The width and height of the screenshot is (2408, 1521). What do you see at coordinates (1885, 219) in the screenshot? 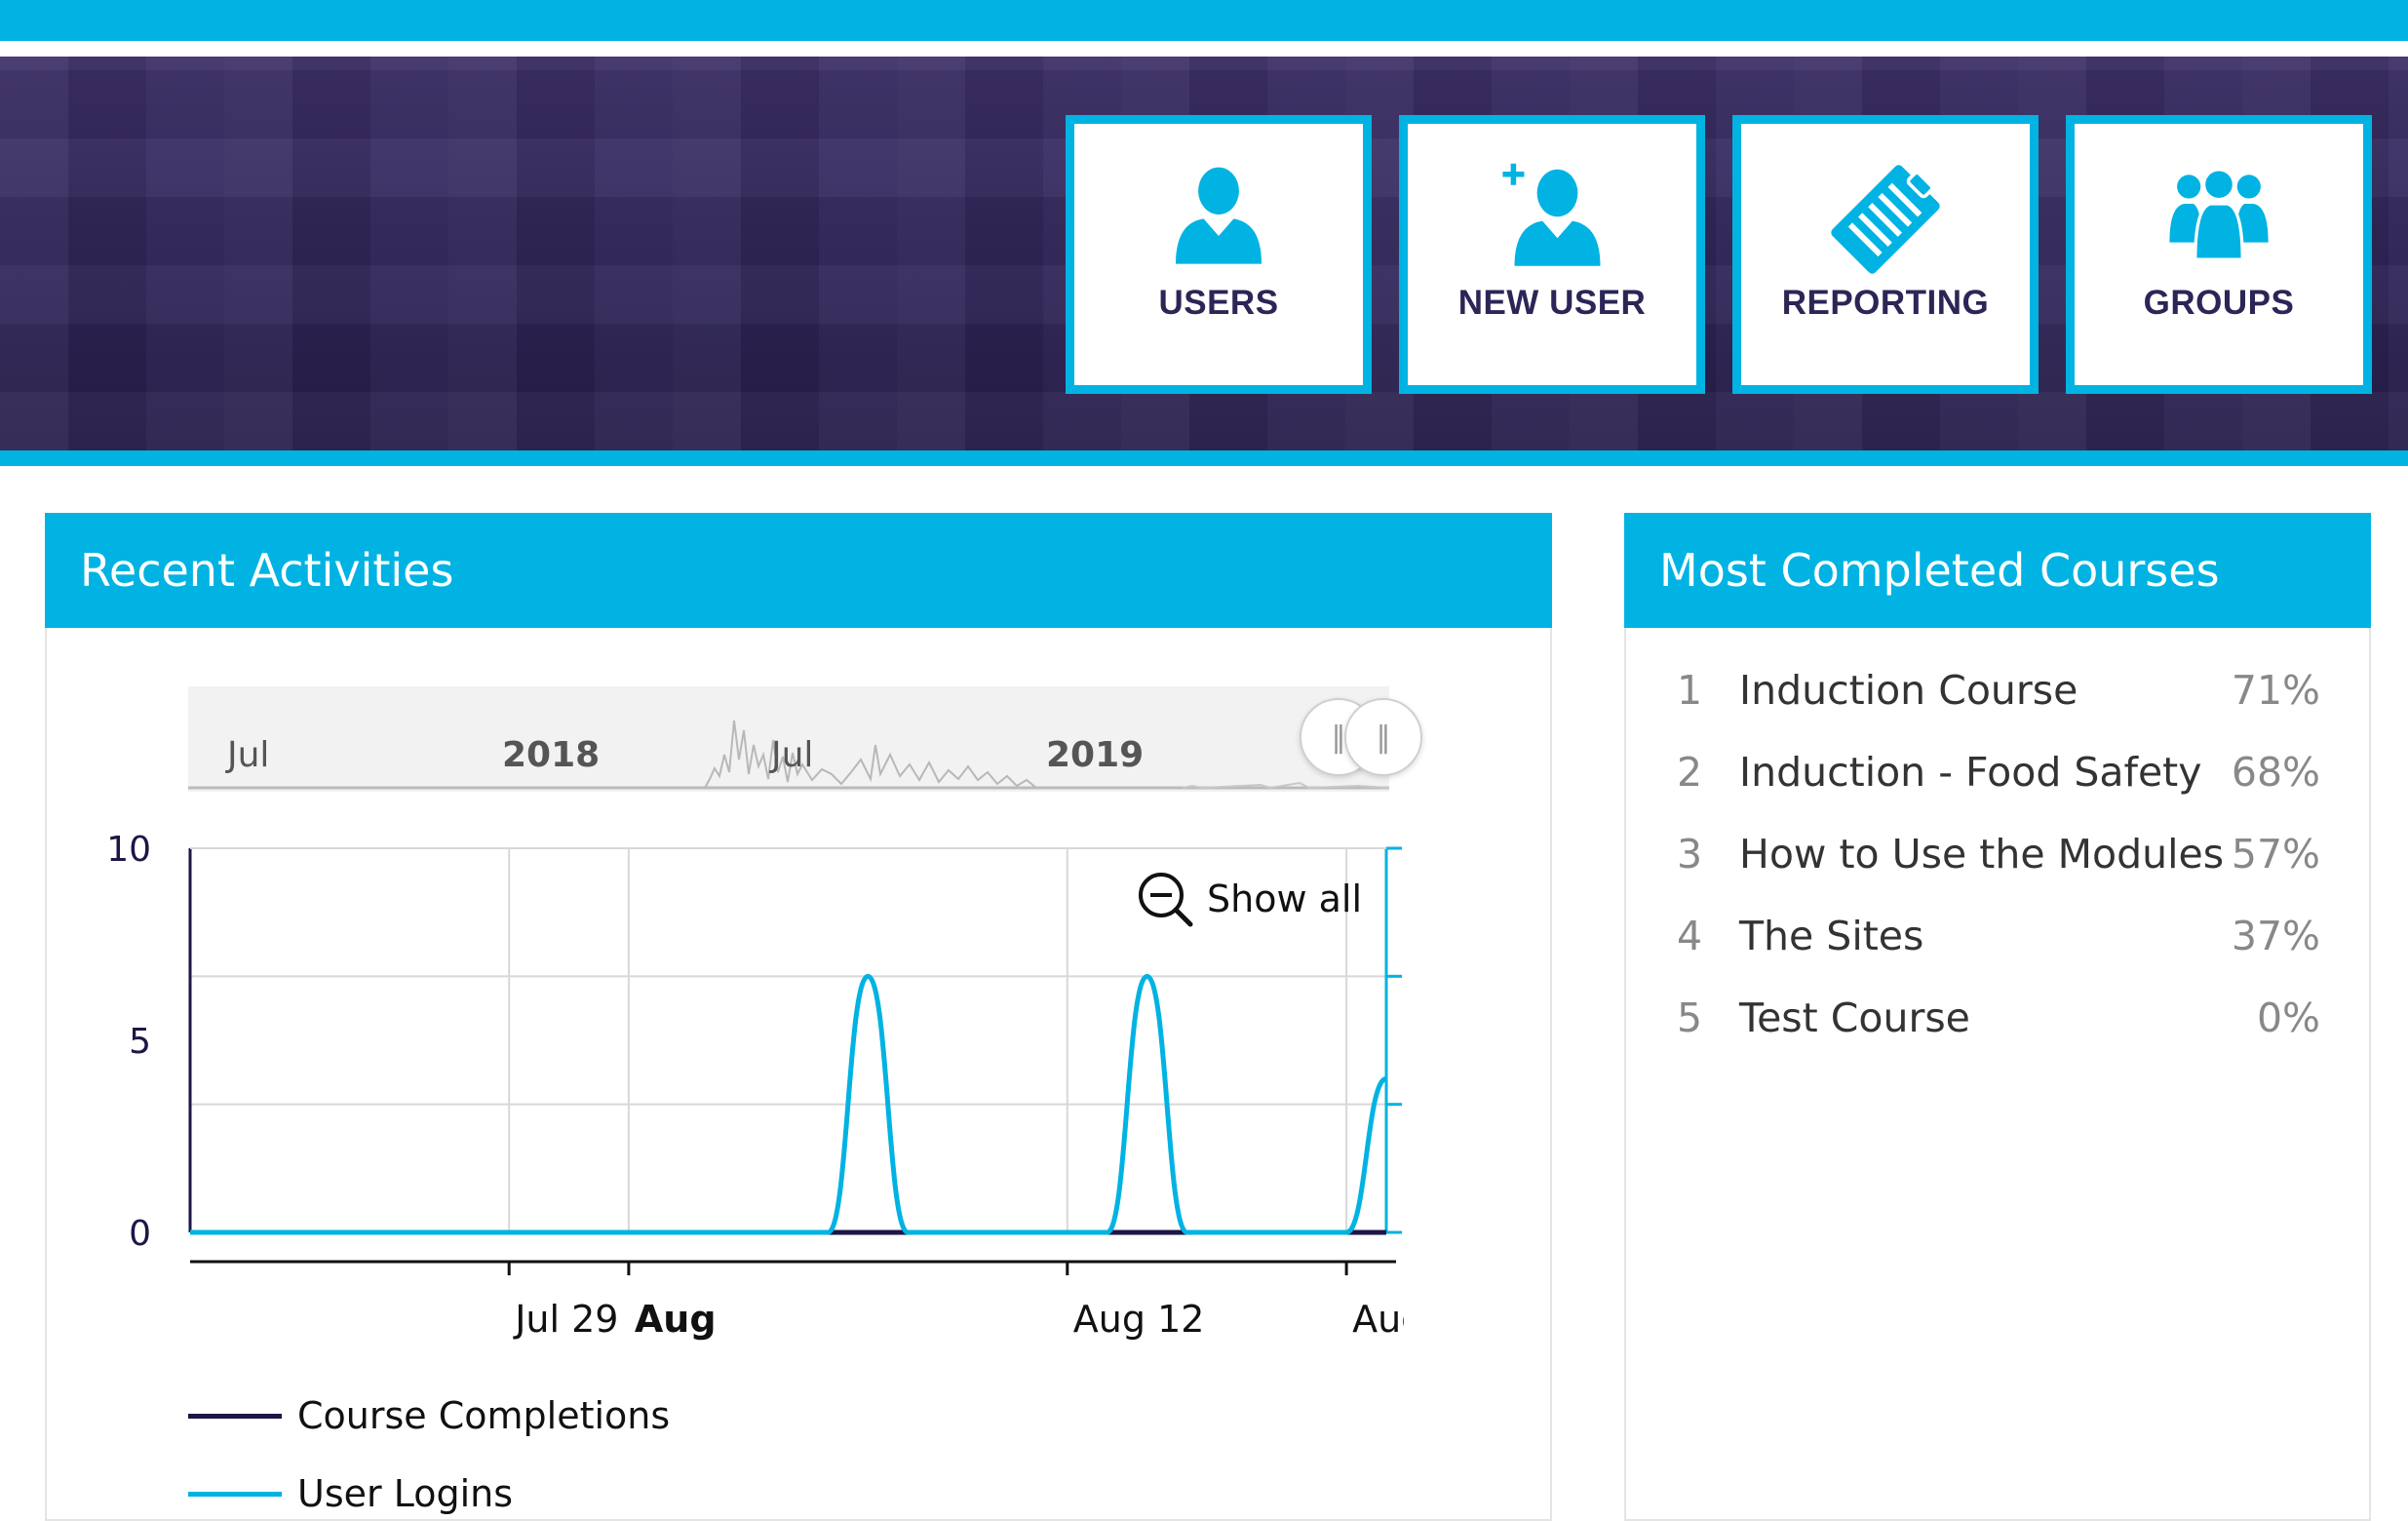
I see `report-clipboard-icon` at bounding box center [1885, 219].